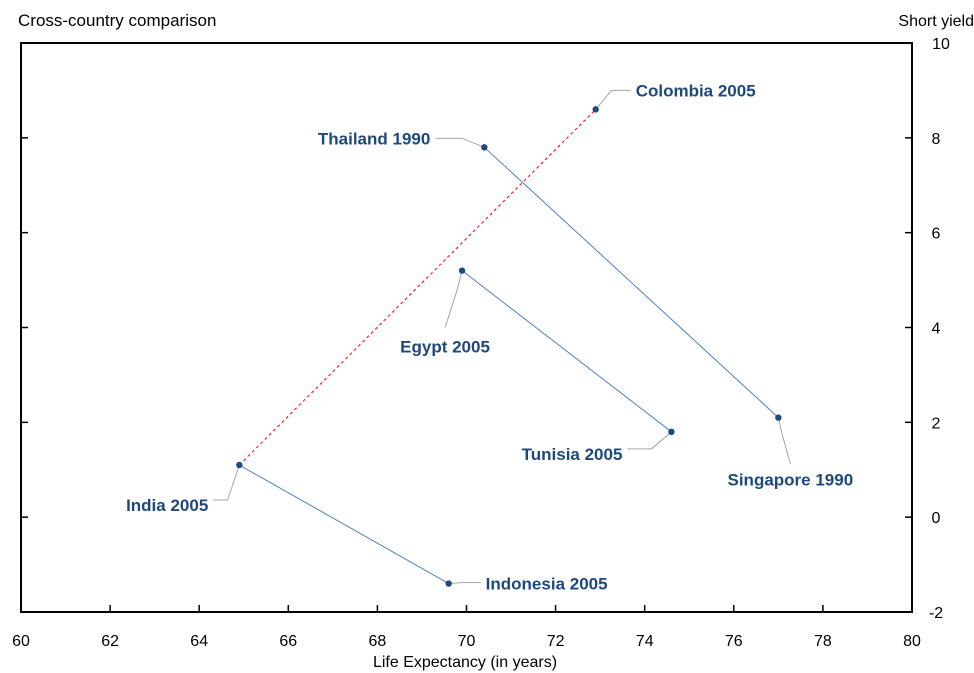 The width and height of the screenshot is (974, 673). I want to click on x-tick-label: 66, so click(288, 641).